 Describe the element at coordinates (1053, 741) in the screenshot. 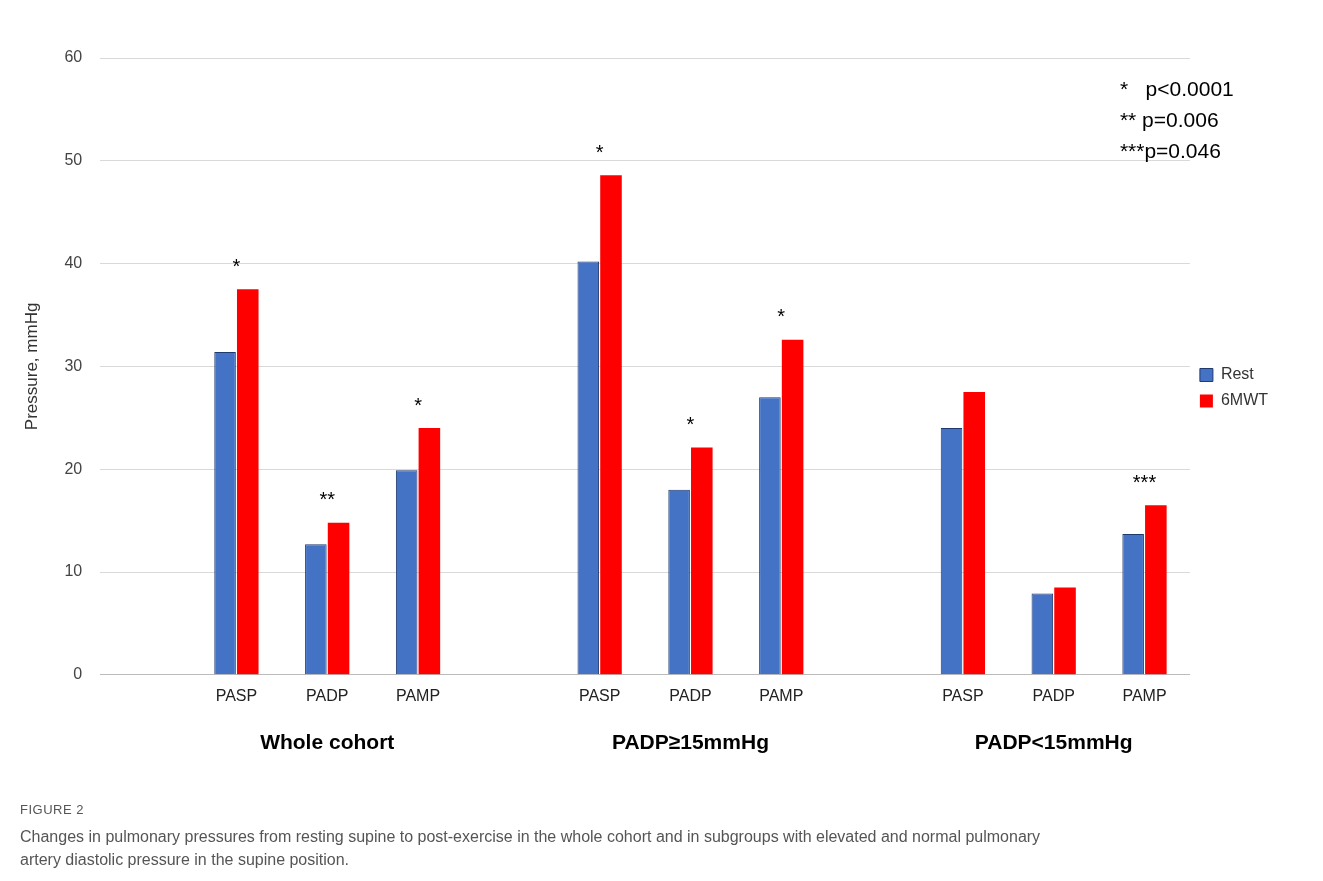

I see `text: PADP<15mmHg` at that location.